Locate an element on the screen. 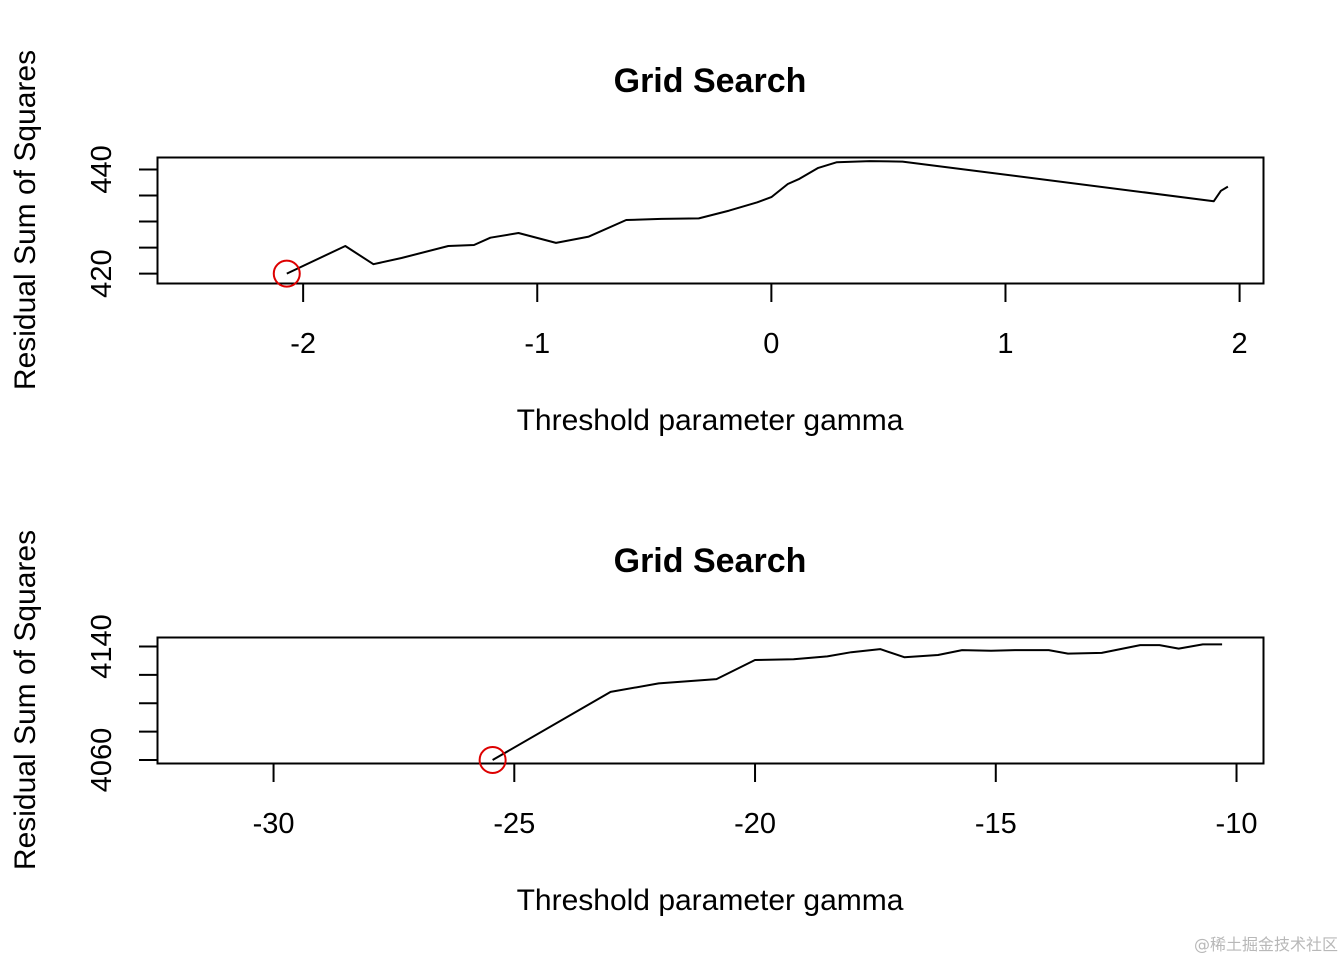 Image resolution: width=1344 pixels, height=960 pixels. x-tick-label: -2 is located at coordinates (303, 344).